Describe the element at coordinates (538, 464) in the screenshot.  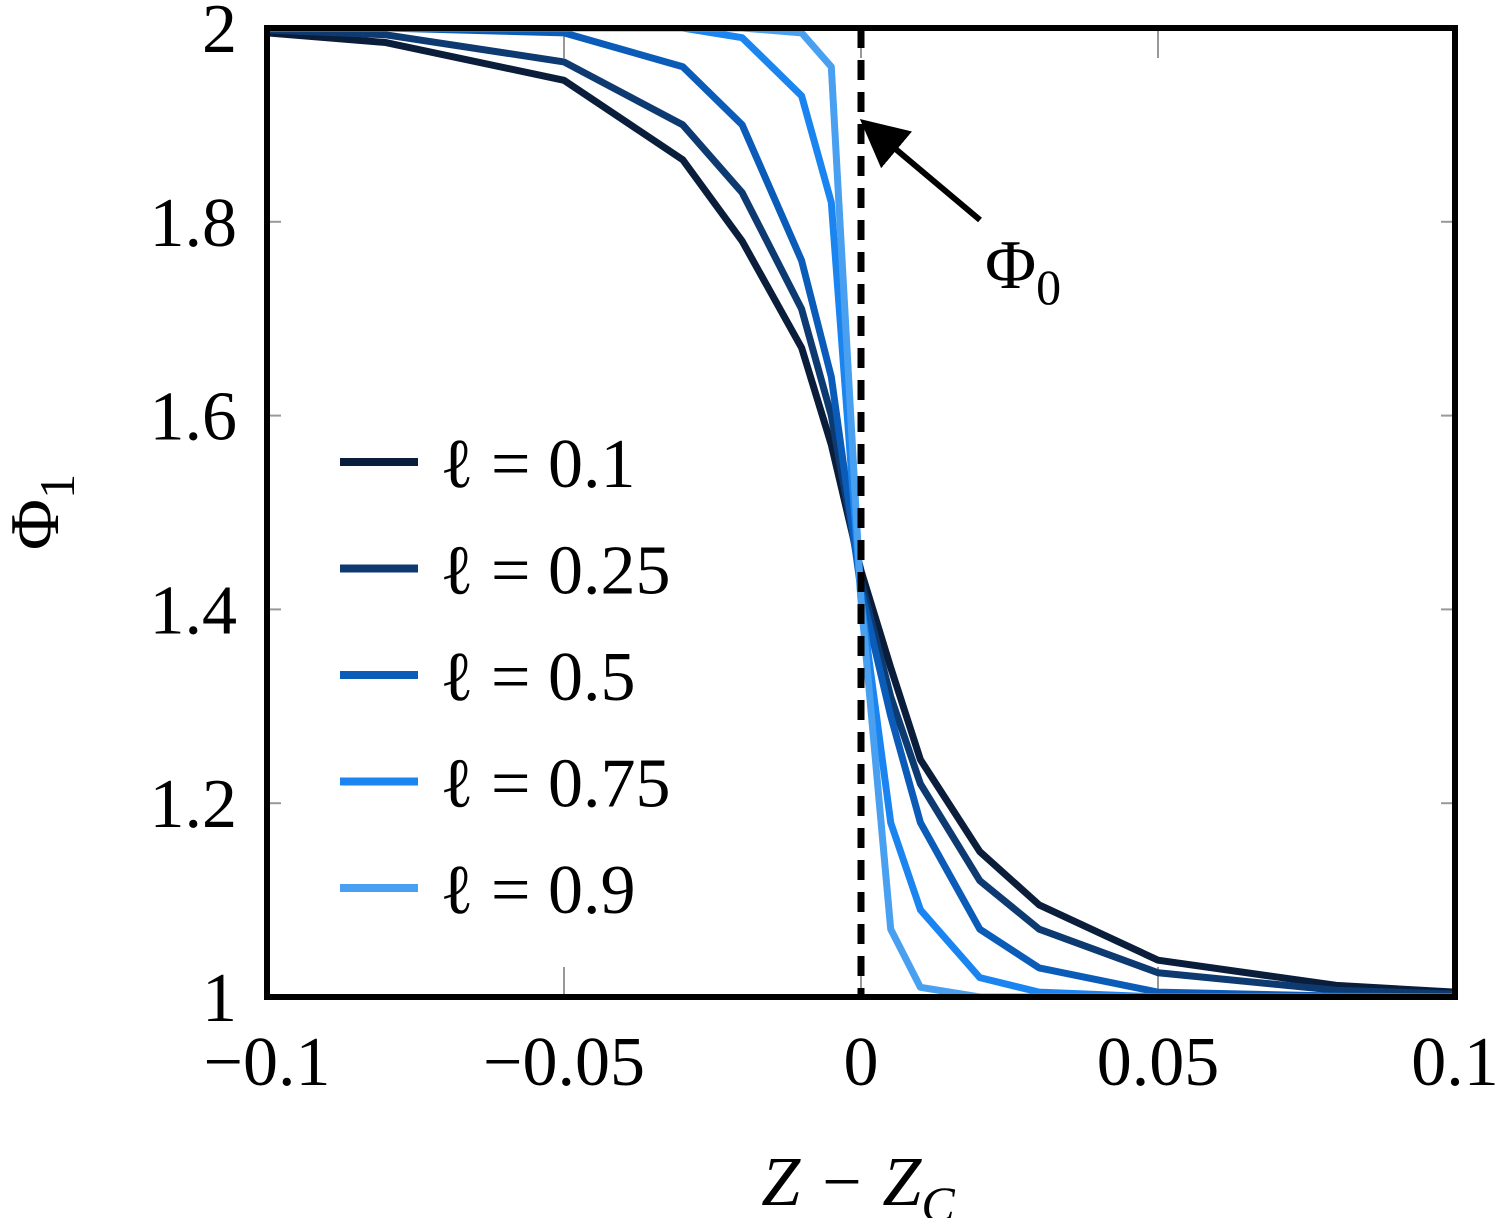
I see `legend-label: ℓ = 0.1` at that location.